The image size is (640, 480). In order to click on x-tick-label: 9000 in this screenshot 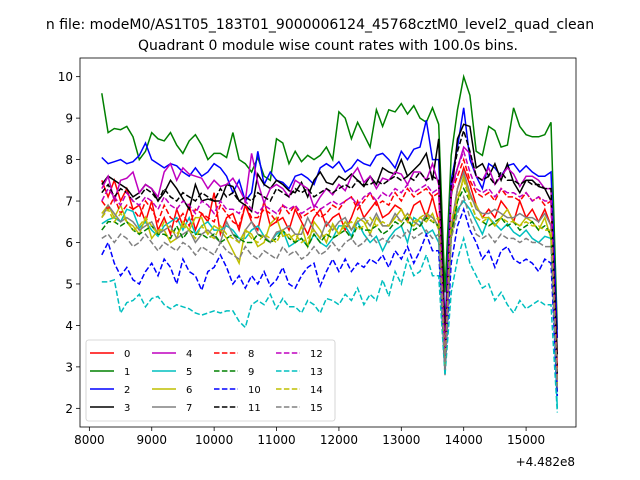, I will do `click(151, 440)`.